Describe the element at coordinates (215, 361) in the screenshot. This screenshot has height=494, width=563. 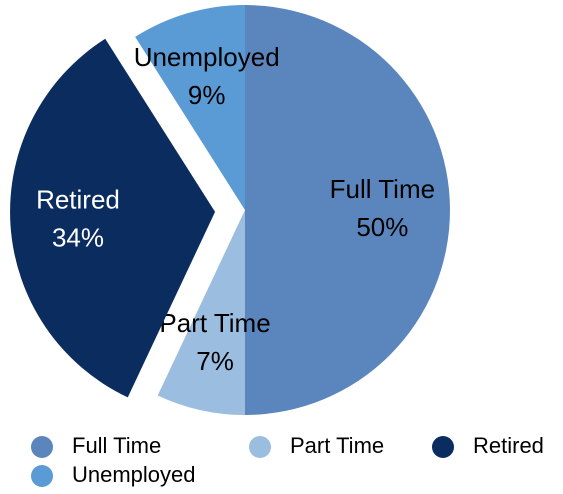
I see `slice-value: 7%` at that location.